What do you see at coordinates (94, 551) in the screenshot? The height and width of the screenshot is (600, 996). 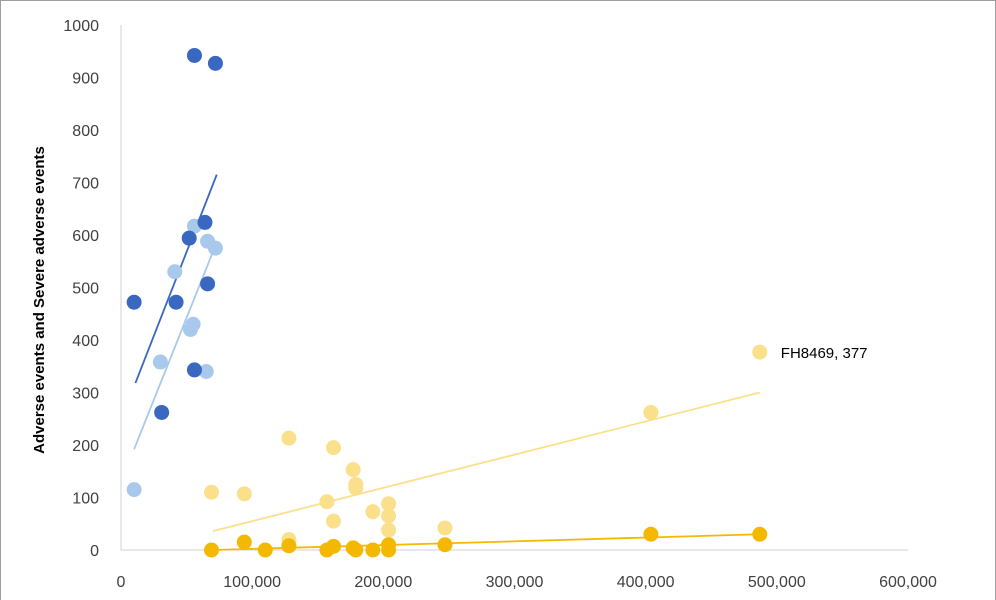 I see `y-tick-label: 0` at bounding box center [94, 551].